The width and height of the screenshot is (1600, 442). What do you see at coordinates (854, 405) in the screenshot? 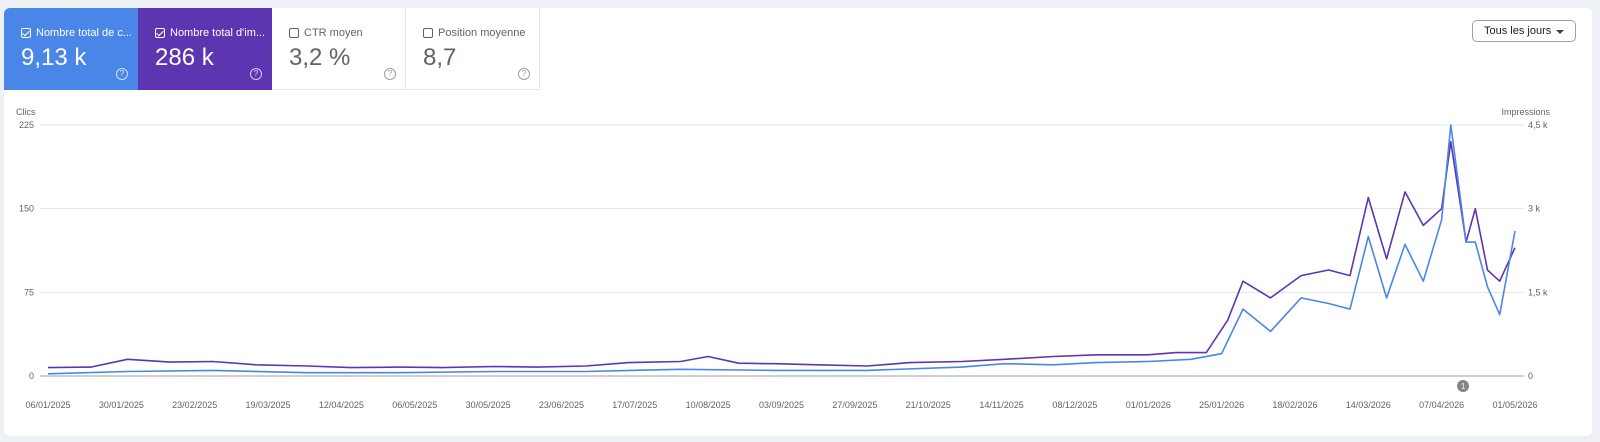
I see `x-tick-label: 27/09/2025` at bounding box center [854, 405].